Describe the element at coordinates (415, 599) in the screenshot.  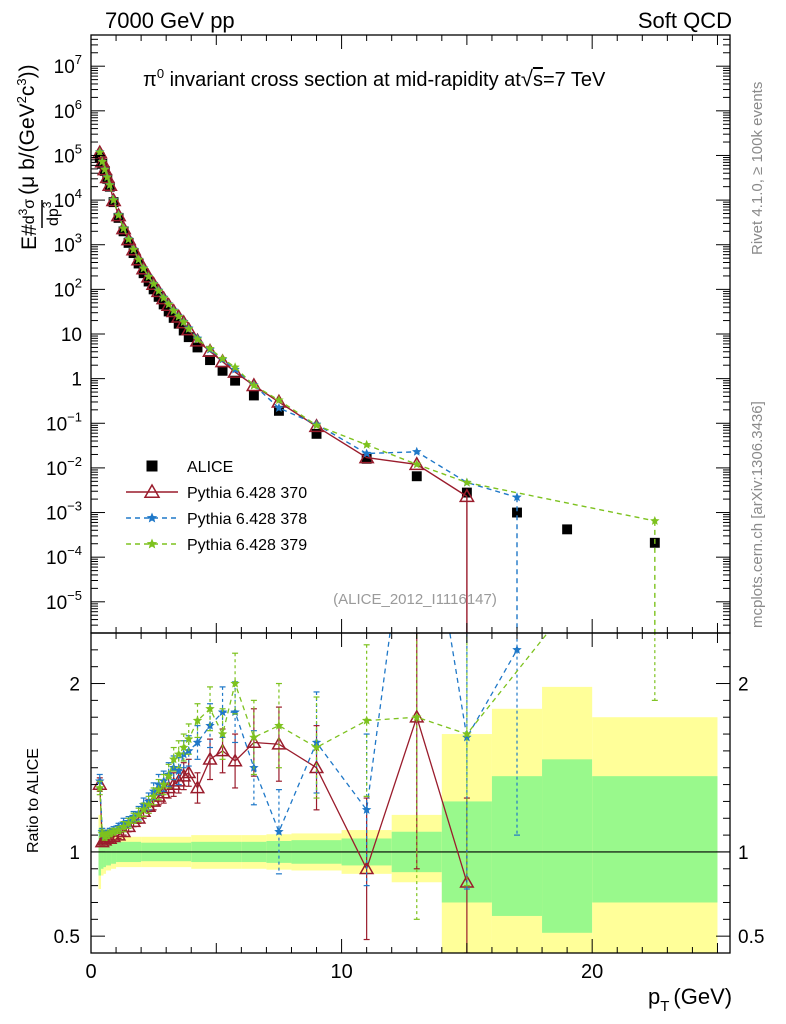
I see `analysis-tag: (ALICE_2012_I1116147)` at that location.